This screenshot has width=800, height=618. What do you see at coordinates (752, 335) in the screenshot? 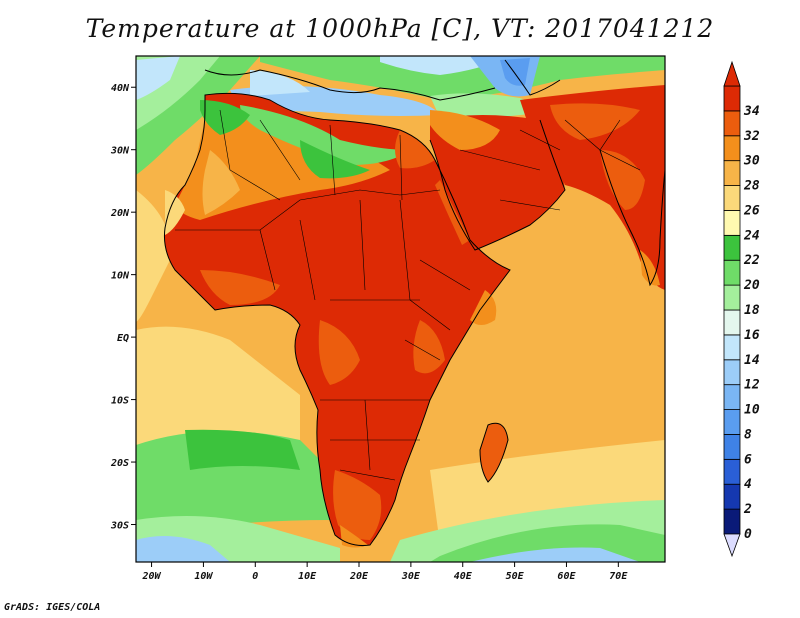
I see `colorbar-label: 16` at bounding box center [752, 335].